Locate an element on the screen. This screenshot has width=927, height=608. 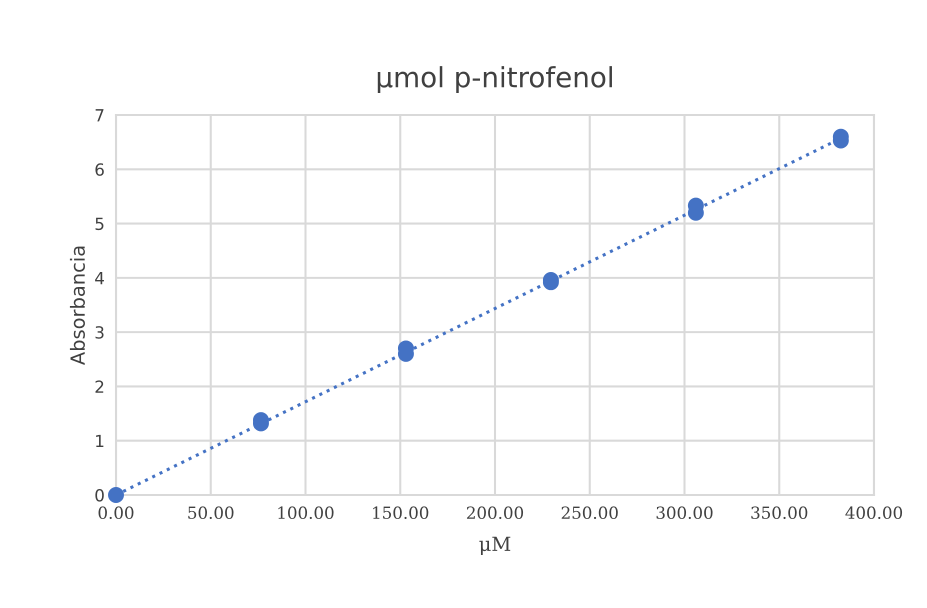
y-axis-title: Absorbancia is located at coordinates (77, 305).